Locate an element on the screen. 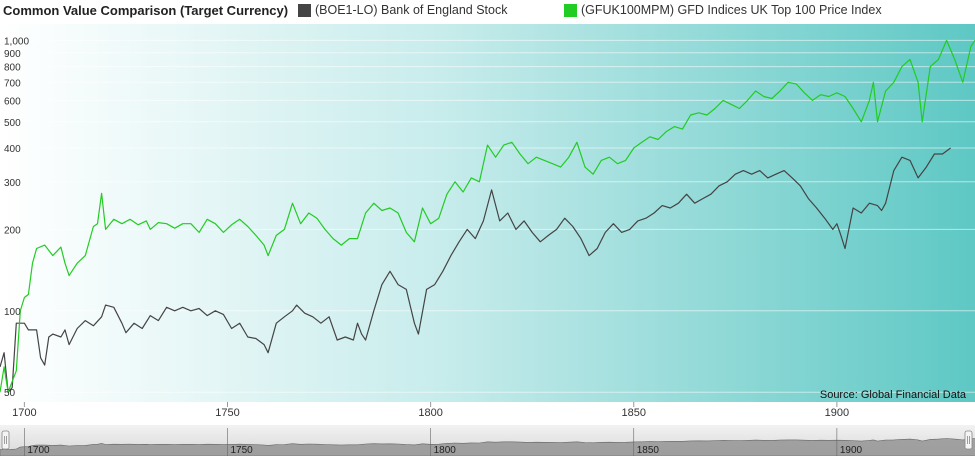  x-tick-label: 1750 is located at coordinates (227, 413).